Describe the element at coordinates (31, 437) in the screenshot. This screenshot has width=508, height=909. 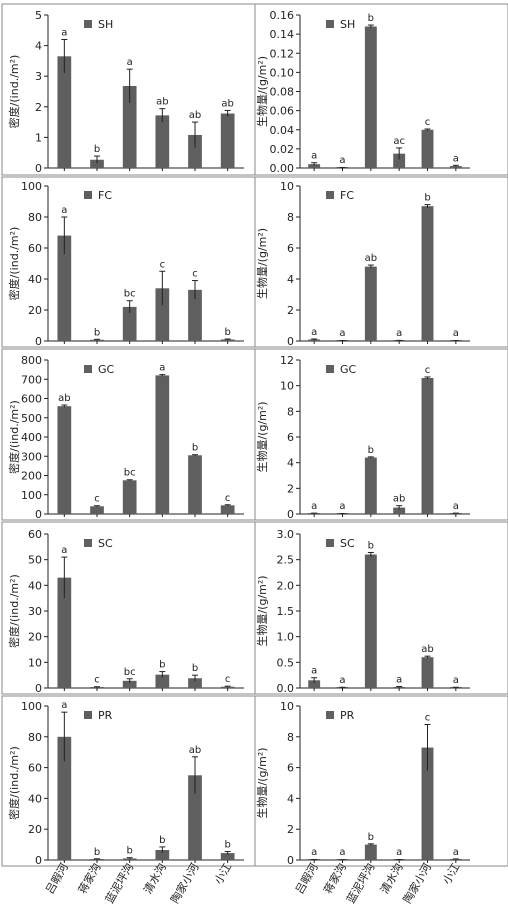
I see `y-tick-label: 400` at that location.